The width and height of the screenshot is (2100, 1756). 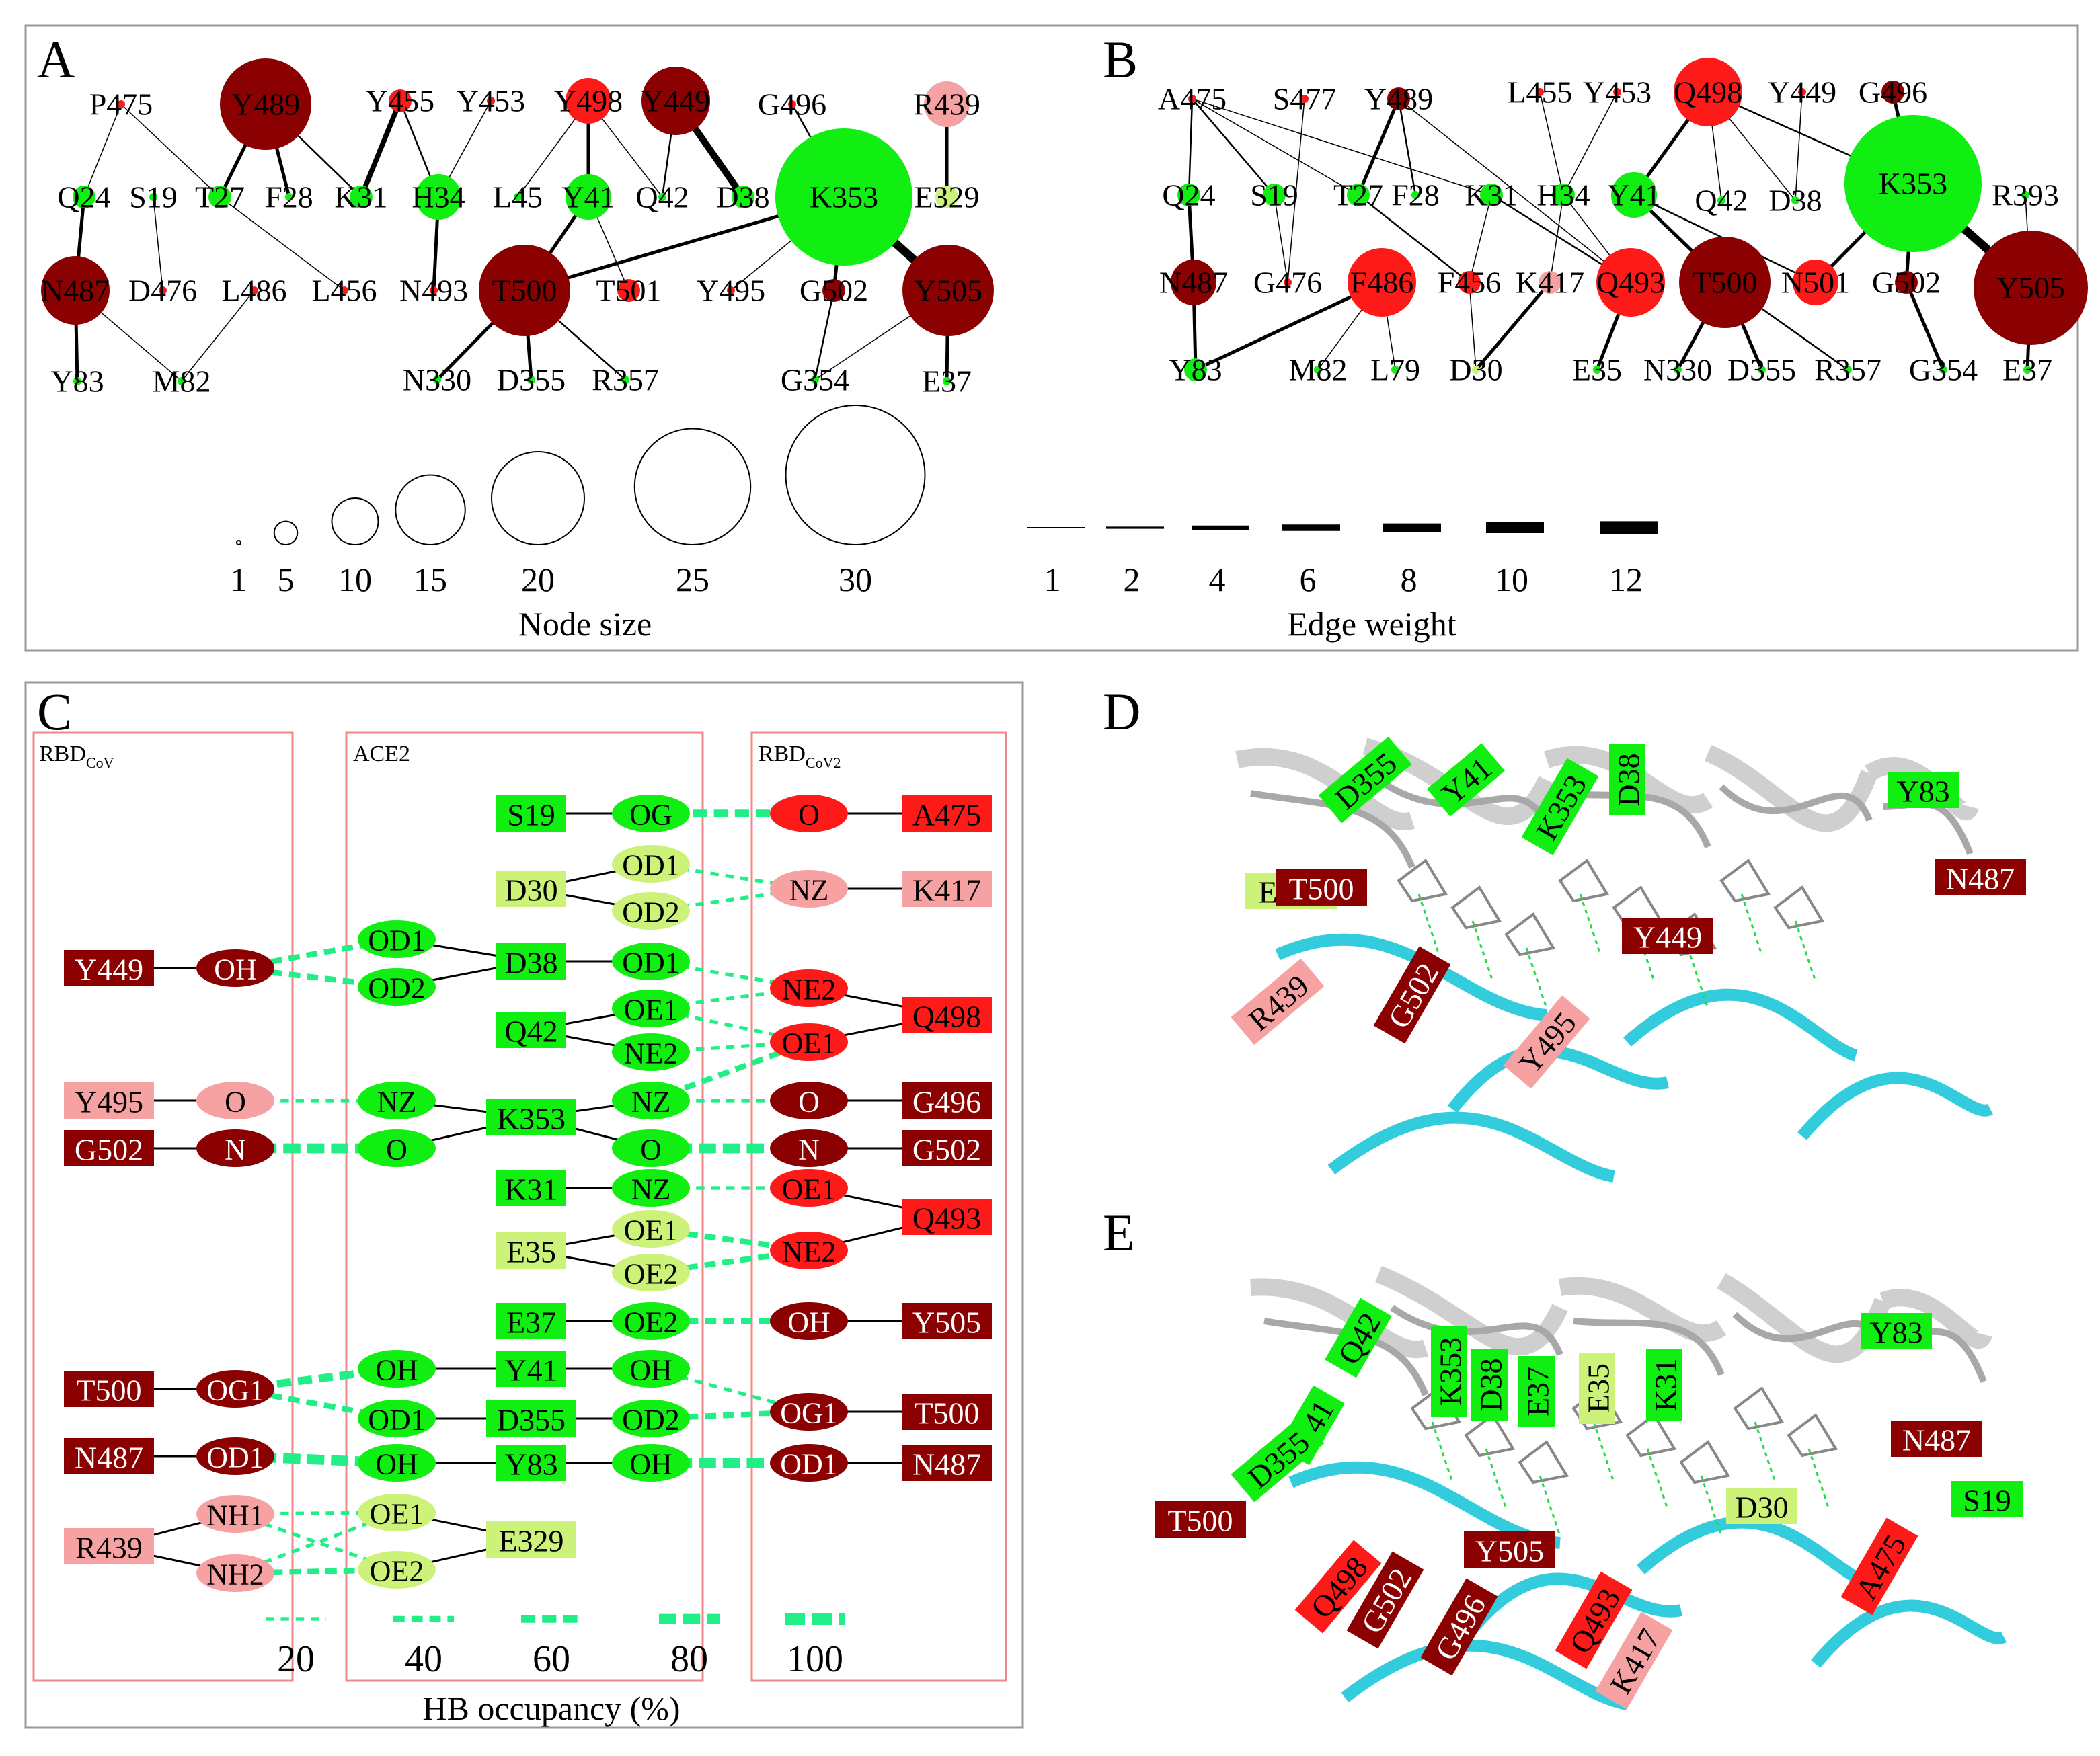 What do you see at coordinates (531, 1420) in the screenshot?
I see `ace2-residue-D355: D355` at bounding box center [531, 1420].